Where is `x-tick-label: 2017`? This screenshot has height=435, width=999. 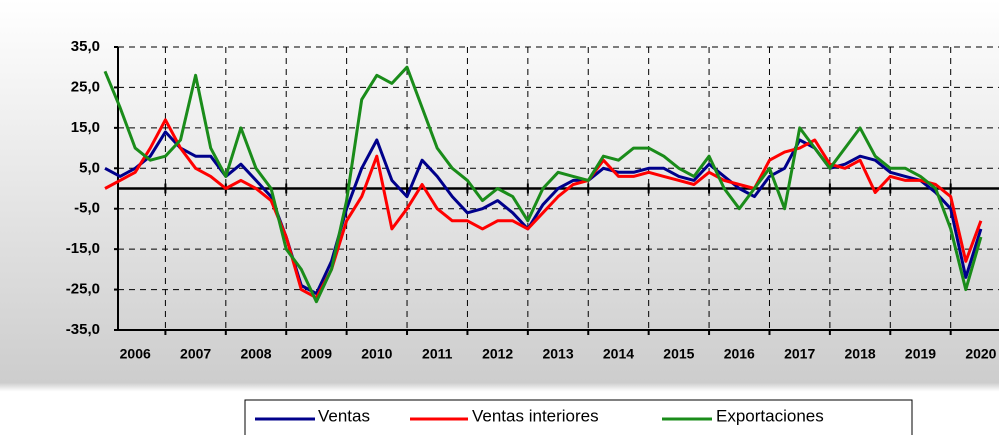 x-tick-label: 2017 is located at coordinates (799, 354).